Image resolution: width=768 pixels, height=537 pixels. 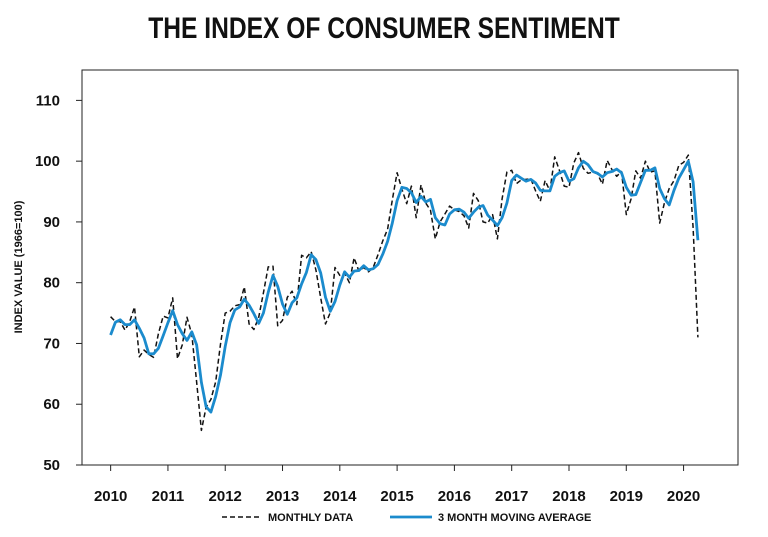 What do you see at coordinates (51, 465) in the screenshot?
I see `y-tick-label: 50` at bounding box center [51, 465].